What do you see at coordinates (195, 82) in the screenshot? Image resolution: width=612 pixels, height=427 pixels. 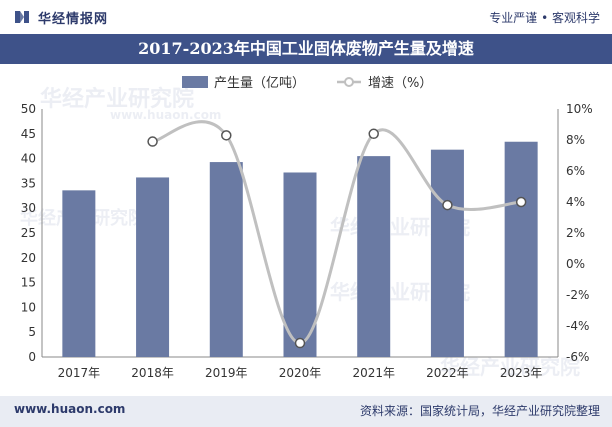 I see `legend-bar-swatch` at bounding box center [195, 82].